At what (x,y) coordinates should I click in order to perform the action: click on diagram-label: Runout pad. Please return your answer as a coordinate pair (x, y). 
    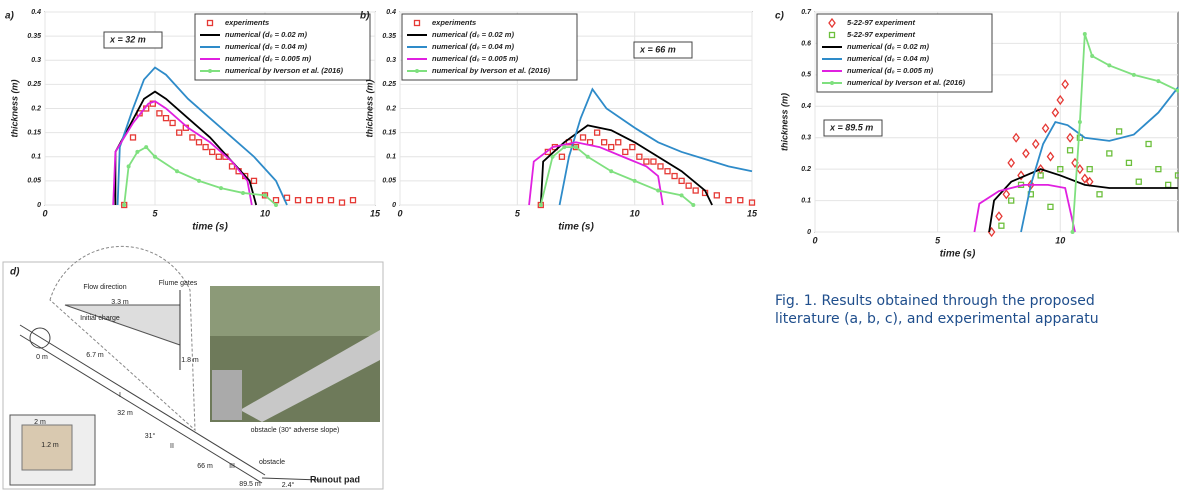
    Looking at the image, I should click on (335, 479).